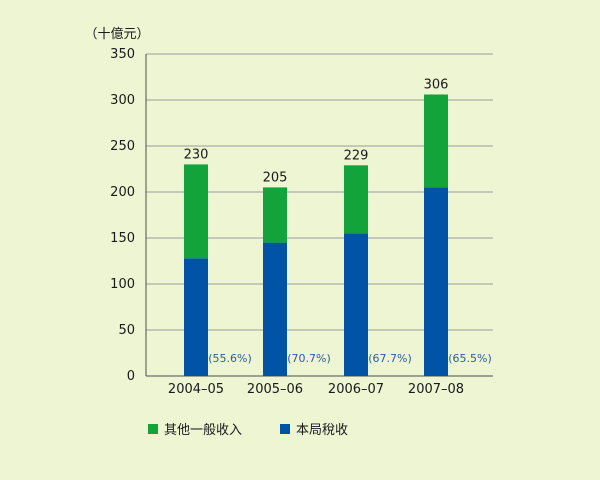 Image resolution: width=600 pixels, height=480 pixels. What do you see at coordinates (196, 154) in the screenshot?
I see `bar-total-label: 230` at bounding box center [196, 154].